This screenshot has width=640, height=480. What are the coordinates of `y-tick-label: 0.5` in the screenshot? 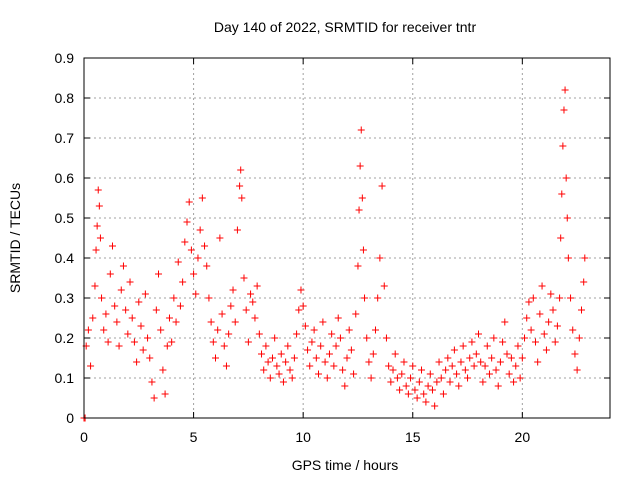 It's located at (65, 218).